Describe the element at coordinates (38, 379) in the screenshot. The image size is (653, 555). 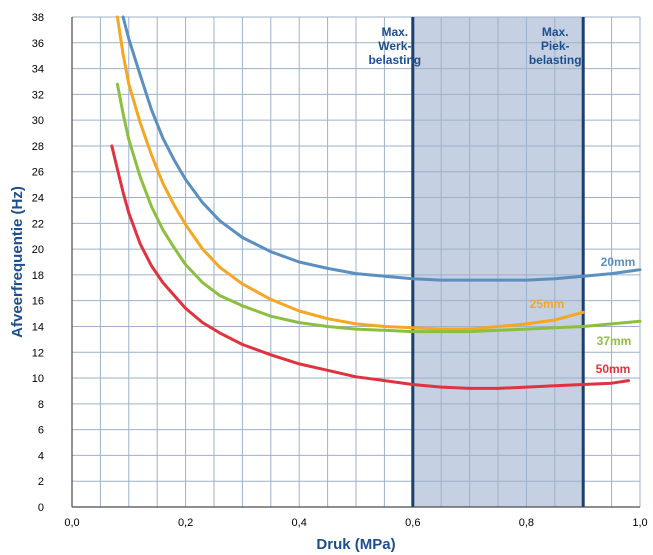
I see `y-tick-label: 10` at that location.